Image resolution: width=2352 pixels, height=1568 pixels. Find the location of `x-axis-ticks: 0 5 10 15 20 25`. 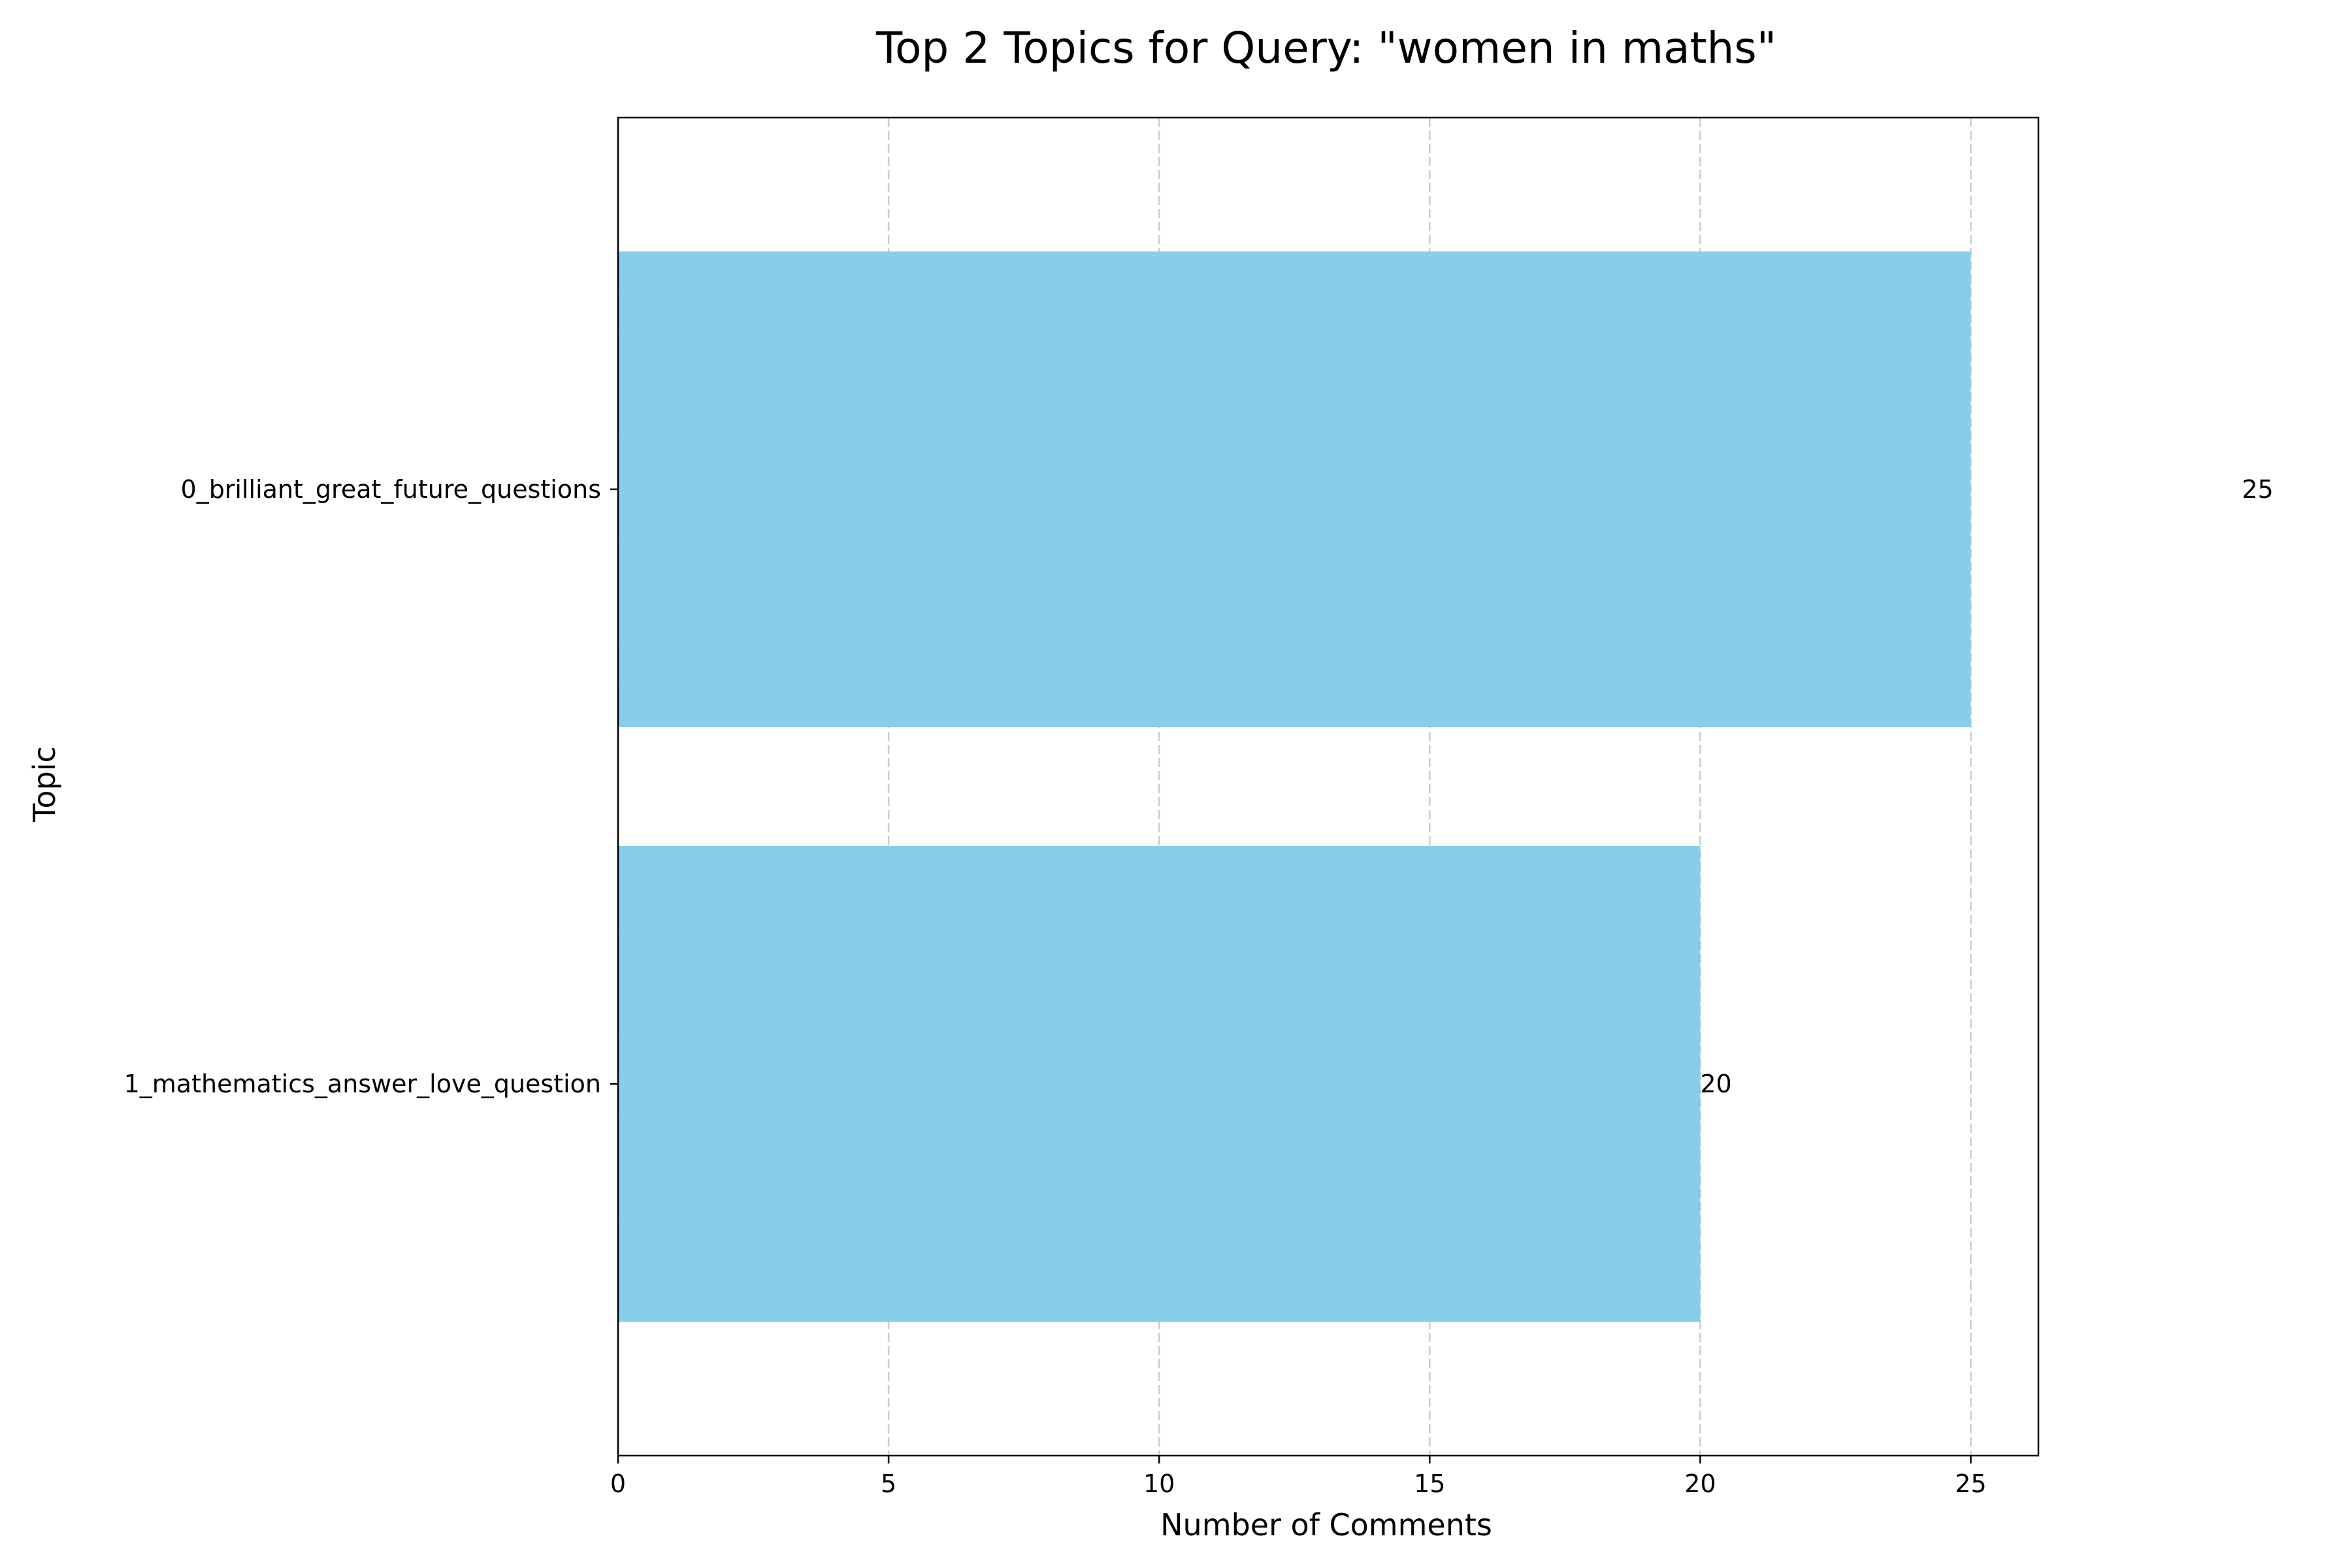

x-axis-ticks: 0 5 10 15 20 25 is located at coordinates (1298, 1477).